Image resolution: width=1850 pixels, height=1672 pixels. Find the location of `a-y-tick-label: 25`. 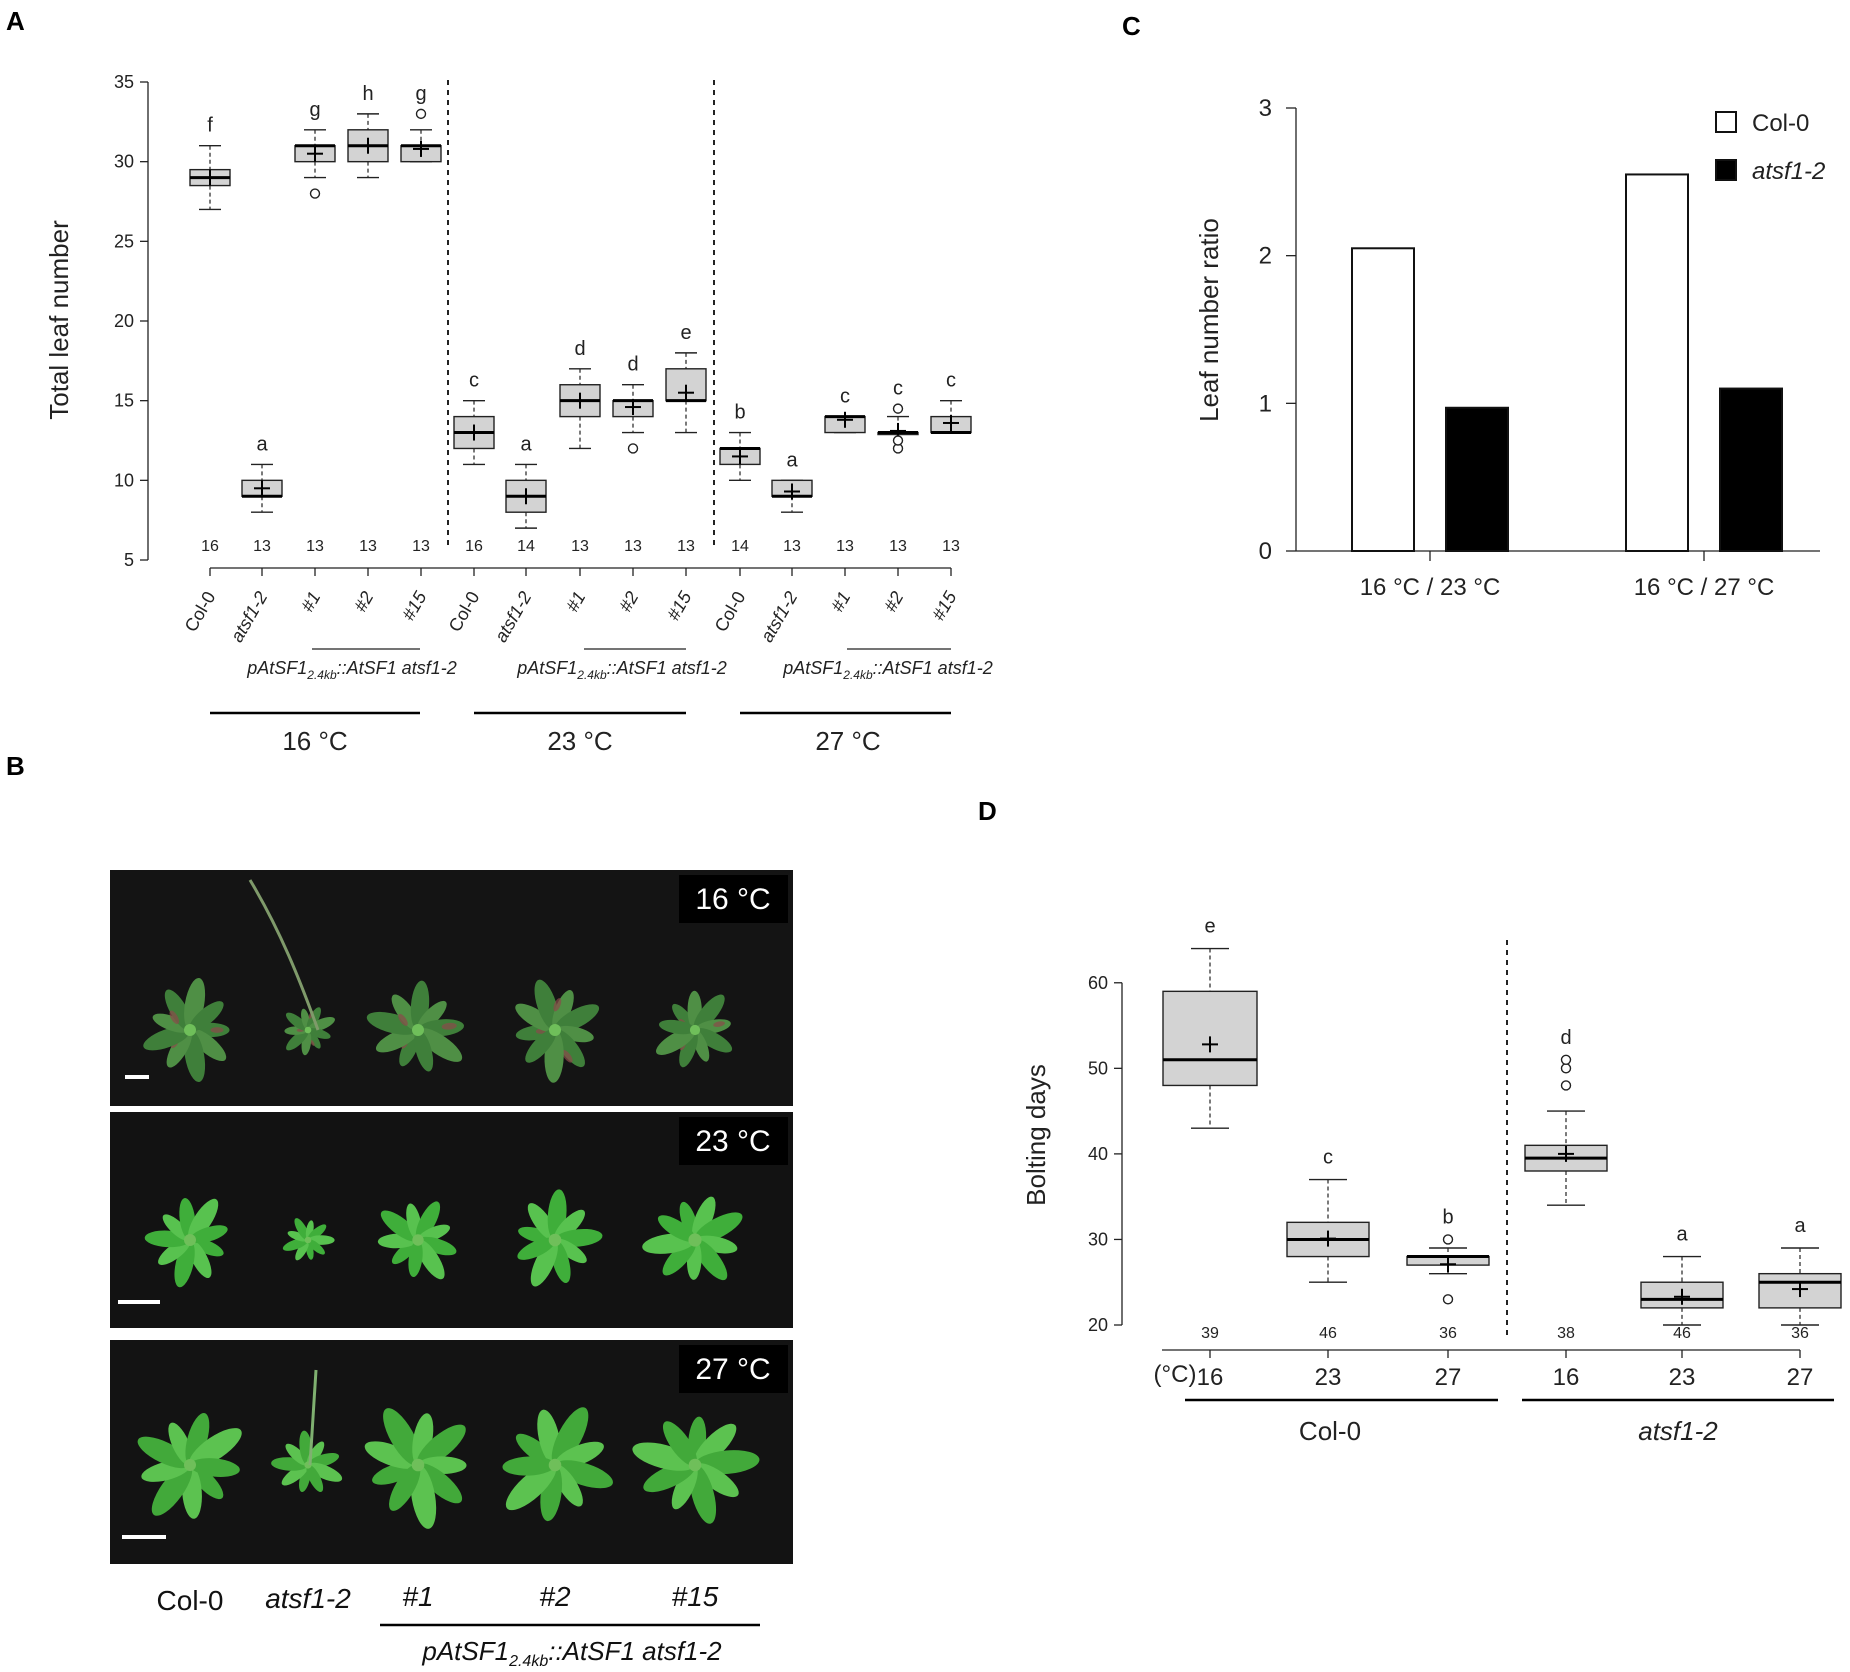

a-y-tick-label: 25 is located at coordinates (124, 241).